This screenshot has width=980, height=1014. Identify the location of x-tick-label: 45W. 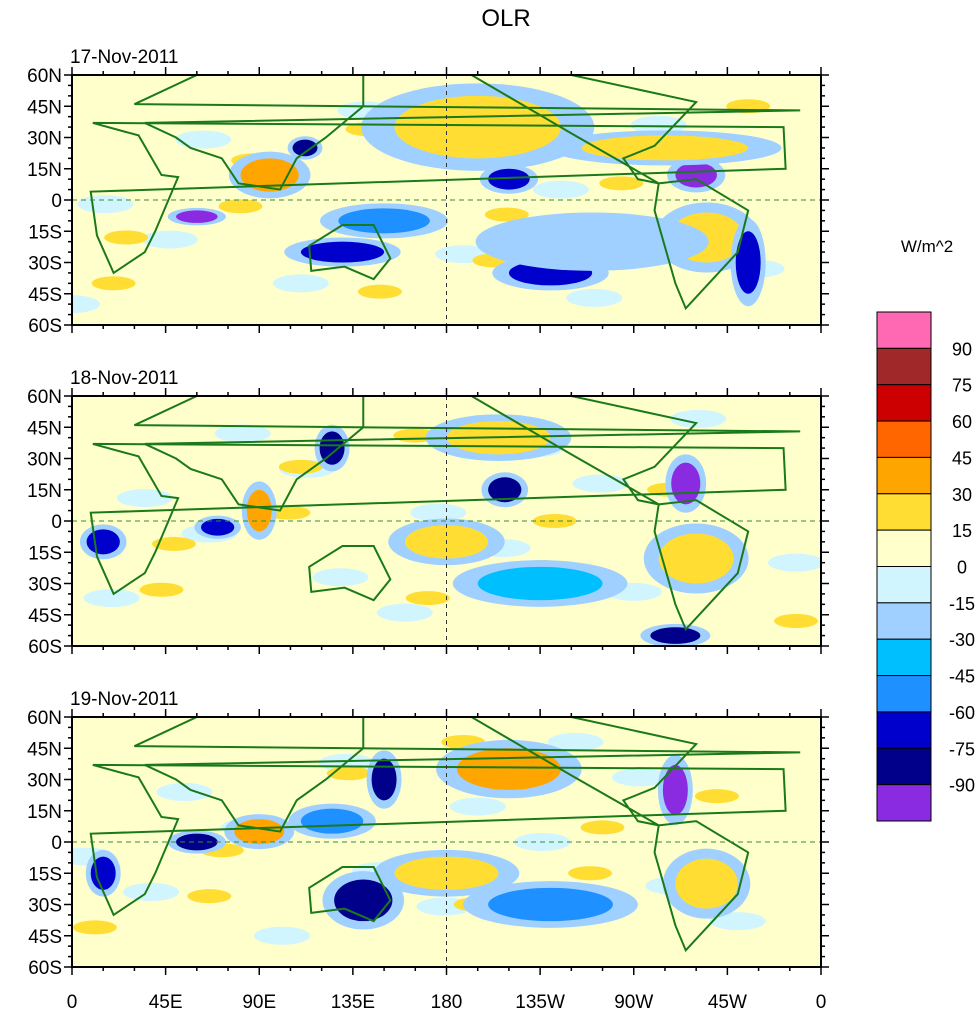
(727, 1002).